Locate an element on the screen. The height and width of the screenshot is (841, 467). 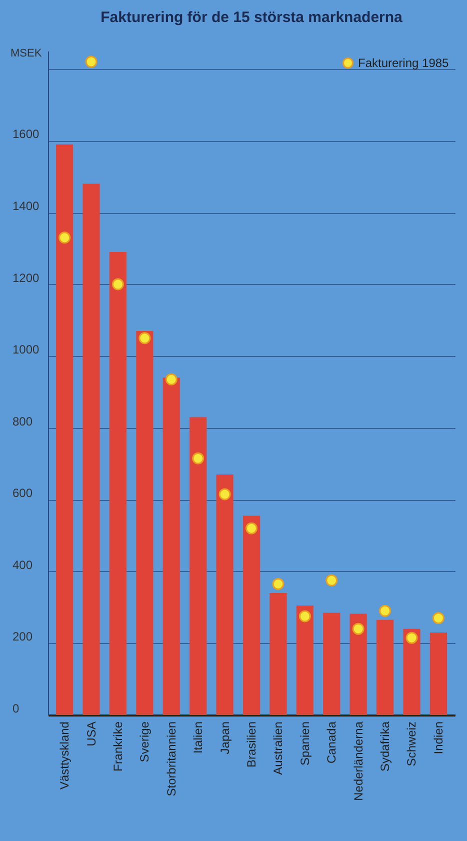
x-tick-label: Nederländerna is located at coordinates (358, 761).